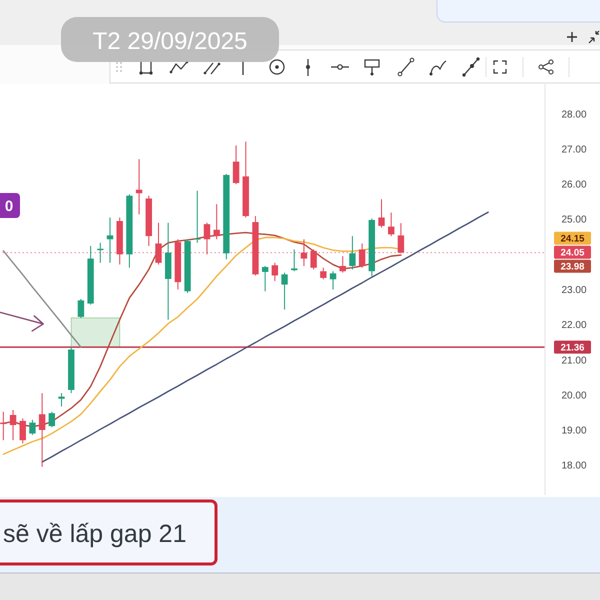 The height and width of the screenshot is (600, 600). What do you see at coordinates (42, 299) in the screenshot?
I see `line-series` at bounding box center [42, 299].